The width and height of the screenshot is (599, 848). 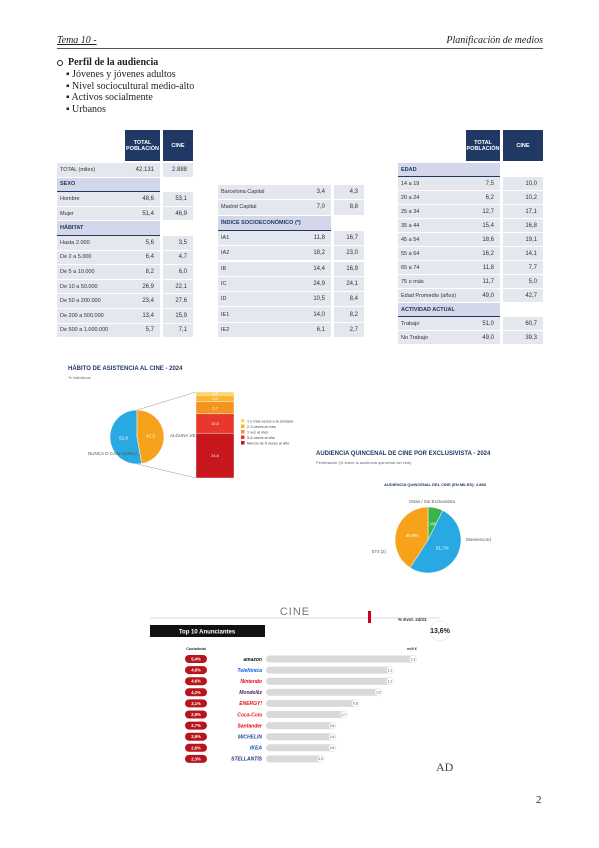 I want to click on cell-value: 42.131, so click(x=144, y=169).